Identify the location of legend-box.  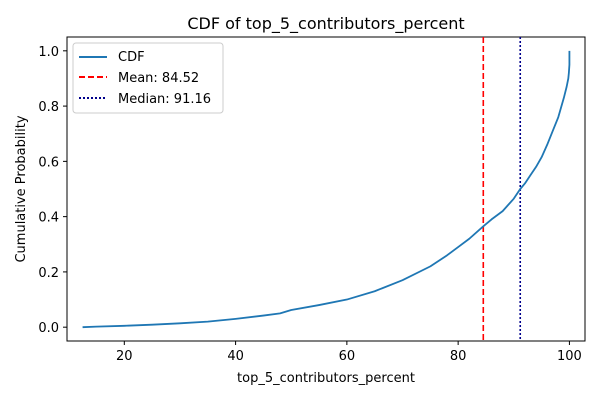
(148, 78).